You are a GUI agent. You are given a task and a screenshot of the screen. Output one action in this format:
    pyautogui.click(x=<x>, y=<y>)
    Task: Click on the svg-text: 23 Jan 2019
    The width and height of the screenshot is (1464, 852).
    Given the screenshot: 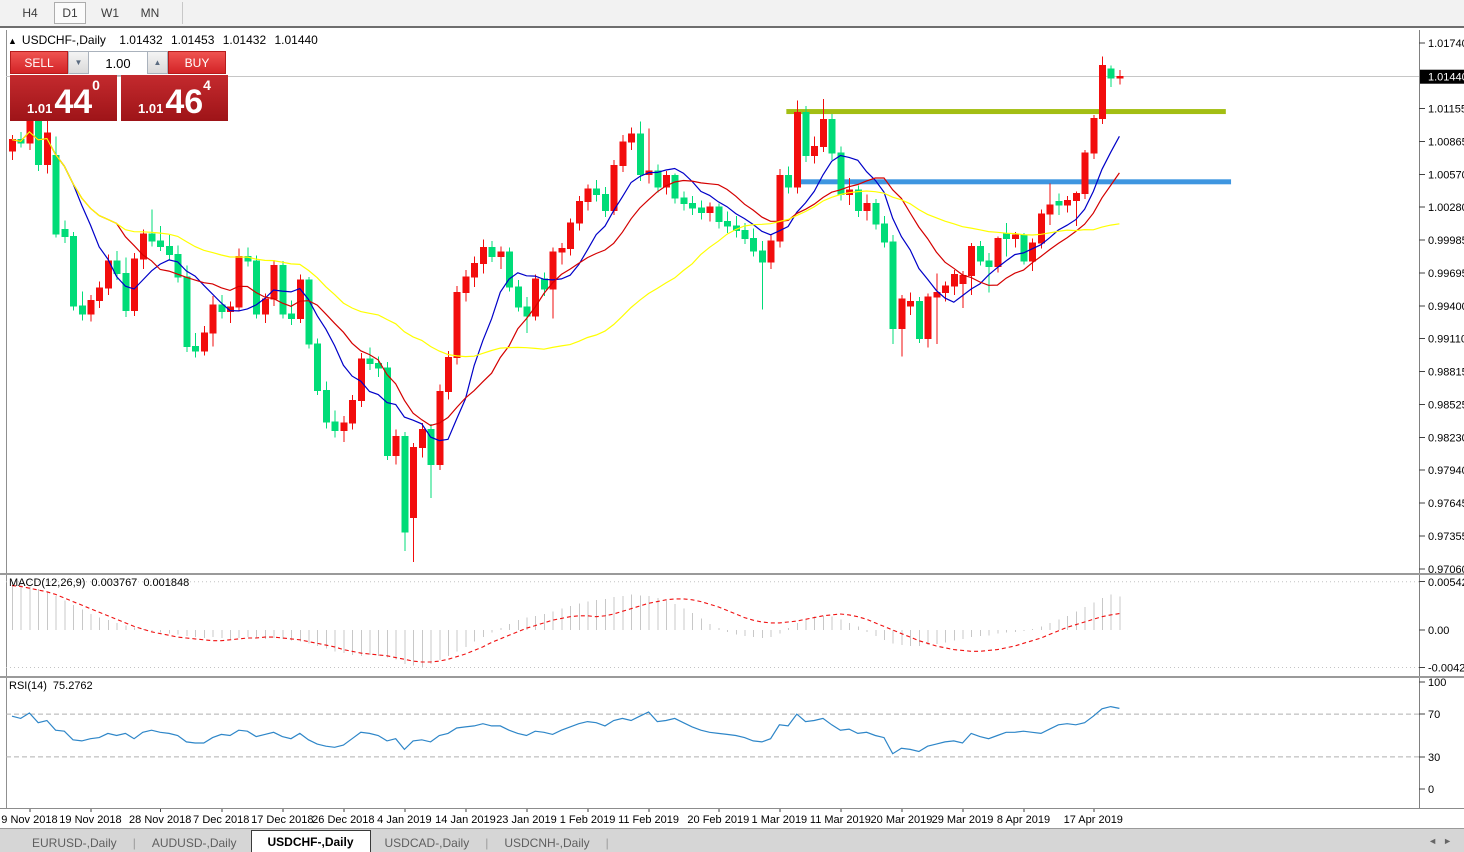 What is the action you would take?
    pyautogui.click(x=526, y=820)
    